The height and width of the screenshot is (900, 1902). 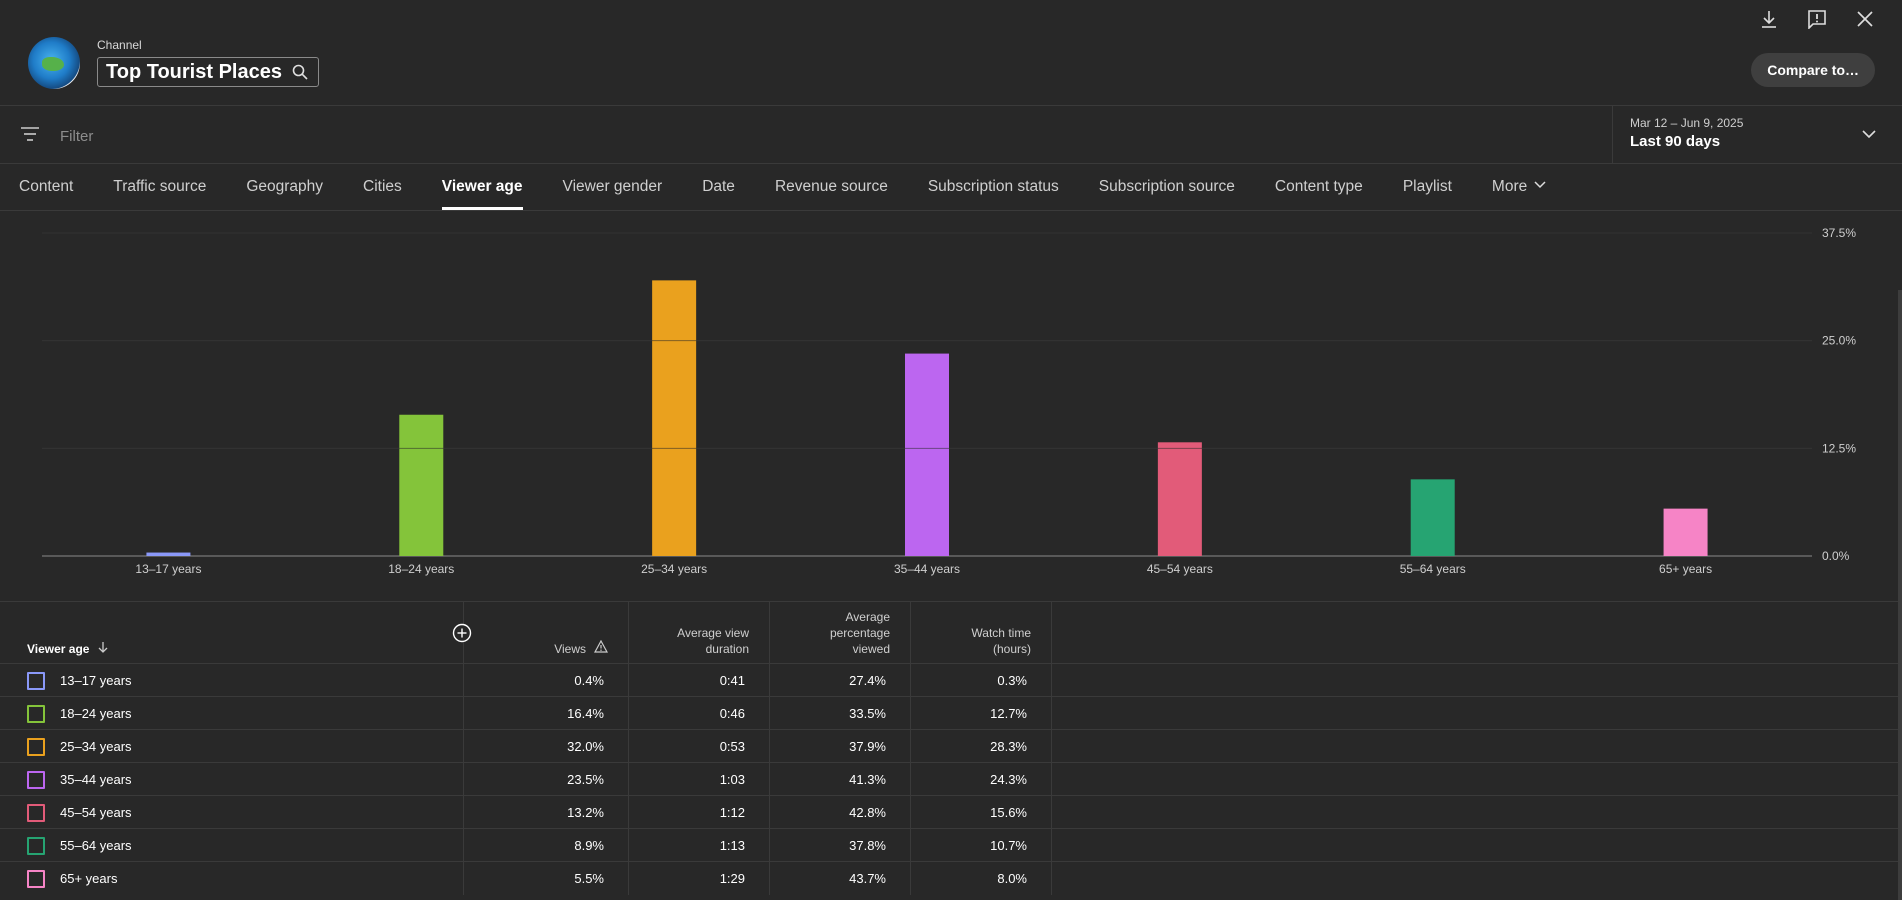 What do you see at coordinates (993, 187) in the screenshot?
I see `tab-subscription-status: Subscription status` at bounding box center [993, 187].